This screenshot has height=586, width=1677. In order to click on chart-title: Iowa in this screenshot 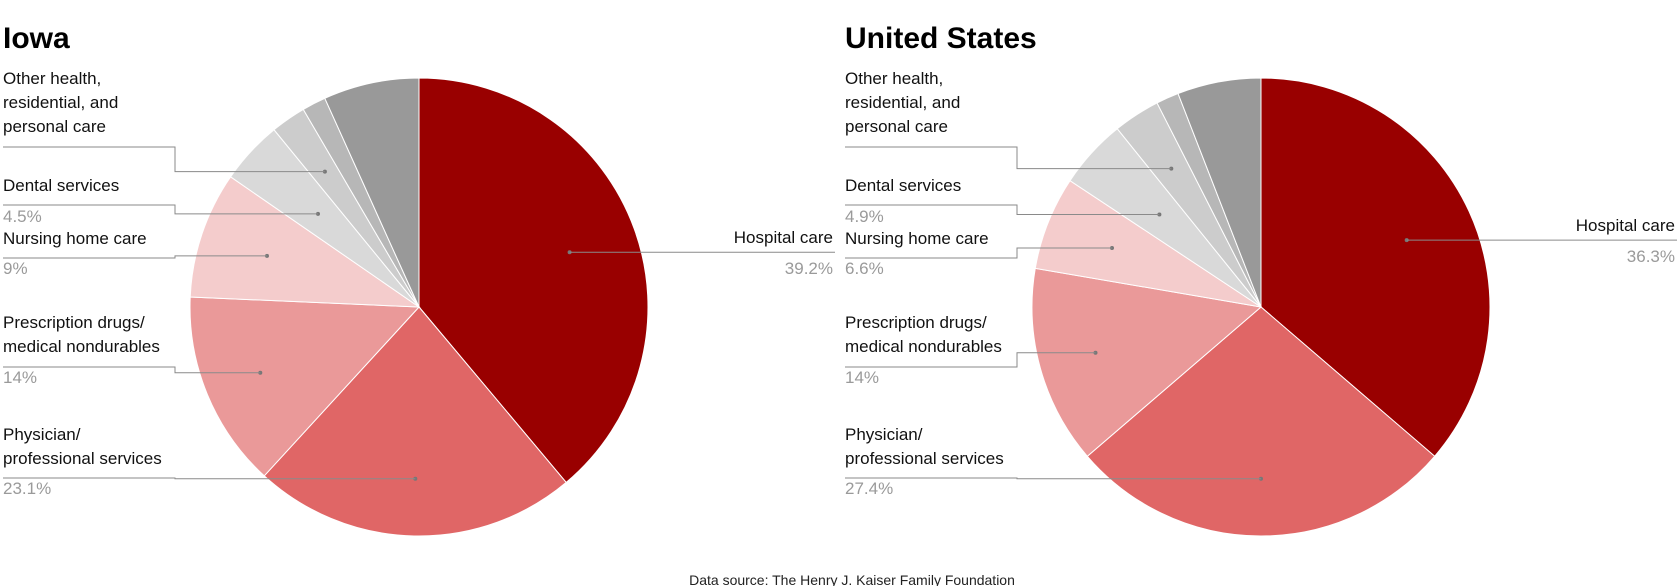, I will do `click(36, 38)`.